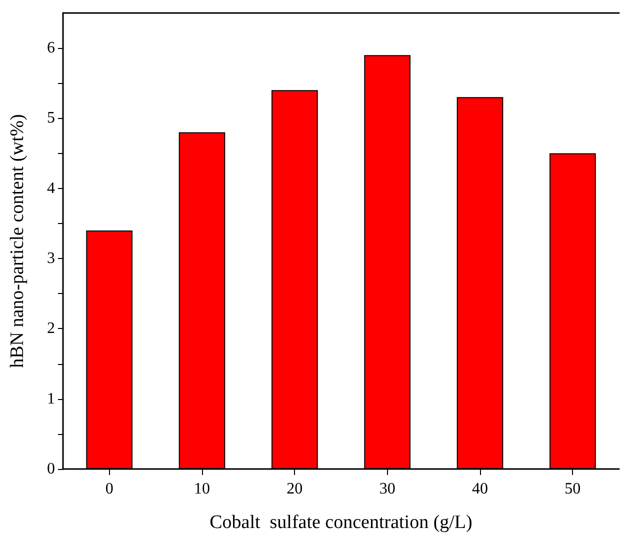 The image size is (620, 540). I want to click on x-tick-label: 40, so click(480, 489).